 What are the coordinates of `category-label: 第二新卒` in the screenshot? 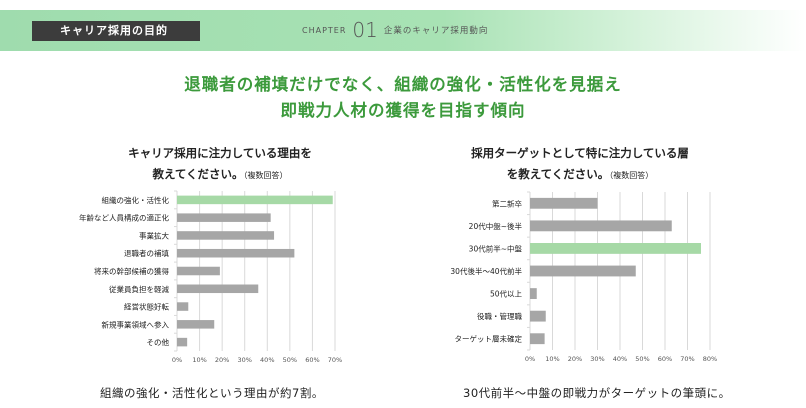 It's located at (507, 203).